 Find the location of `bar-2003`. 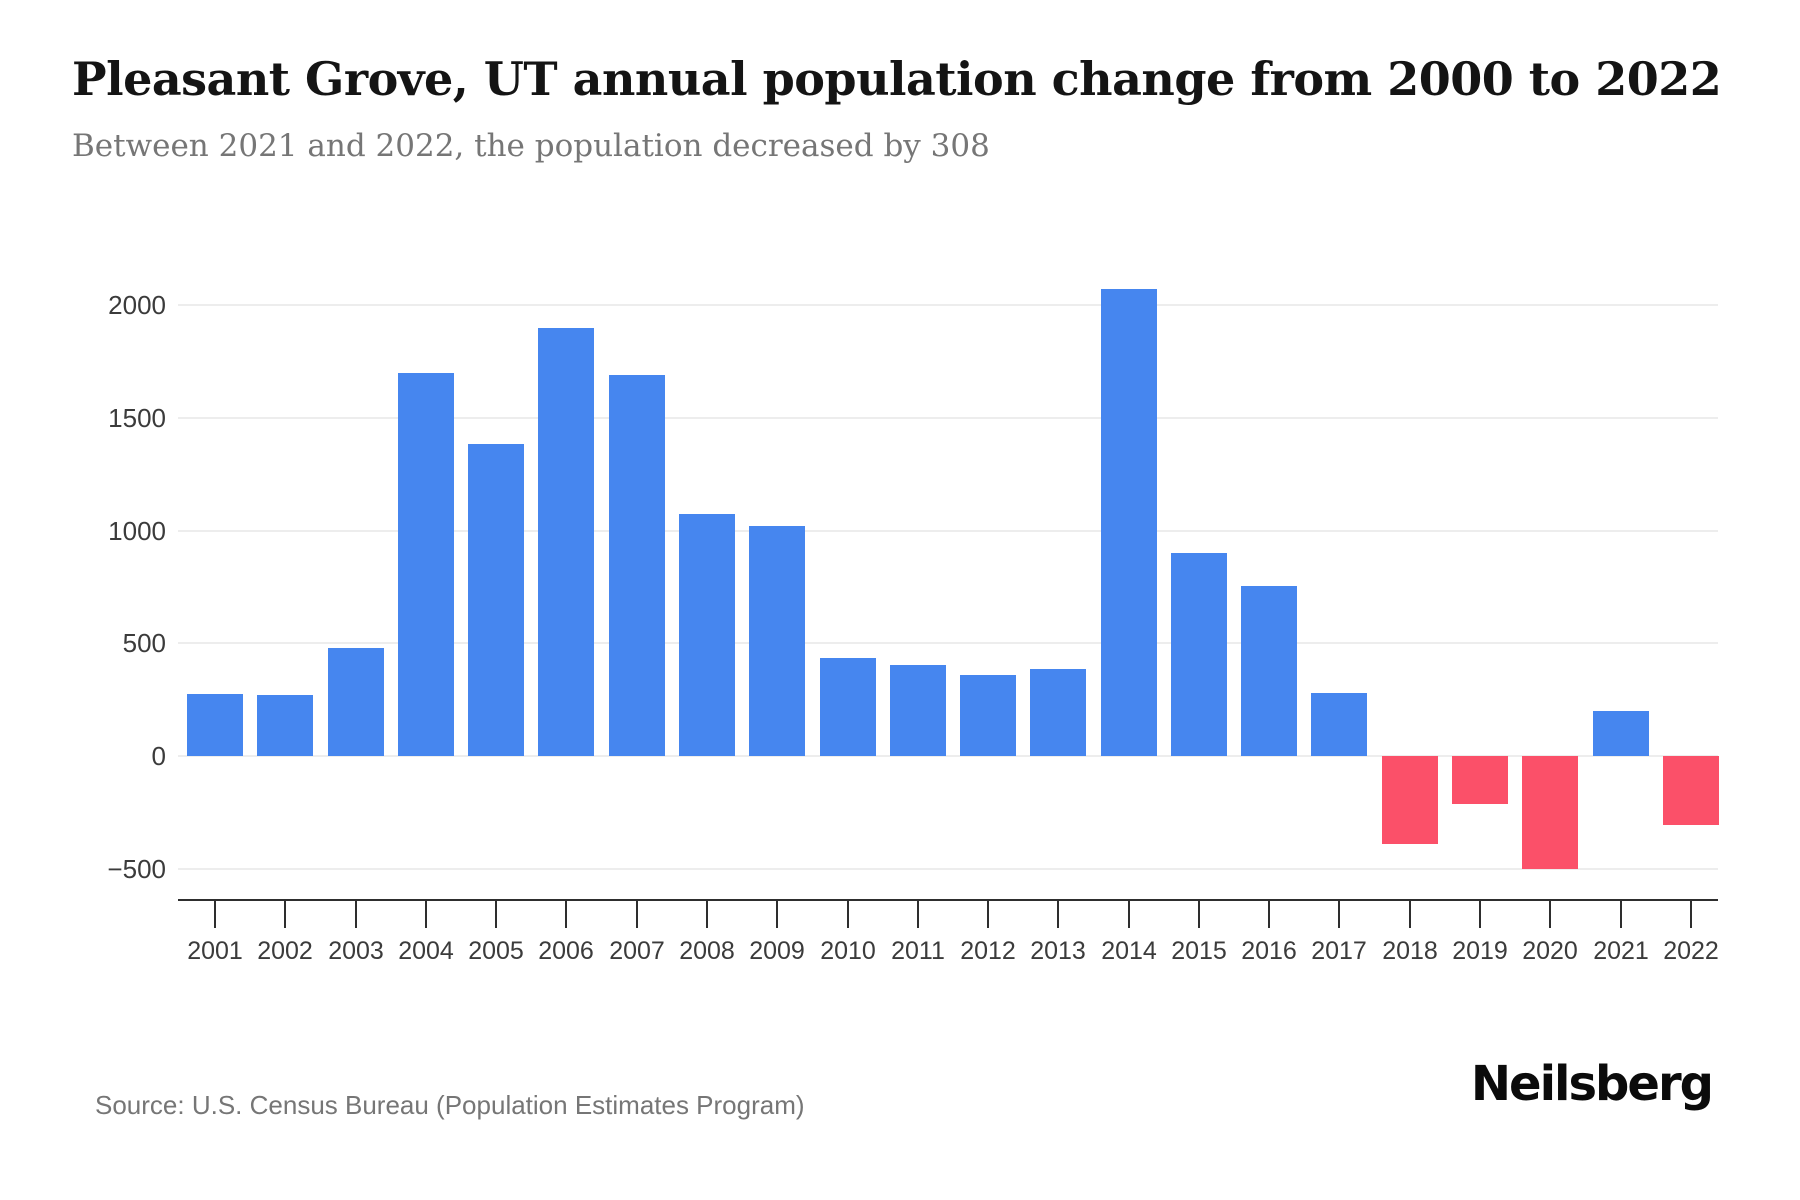

bar-2003 is located at coordinates (356, 702).